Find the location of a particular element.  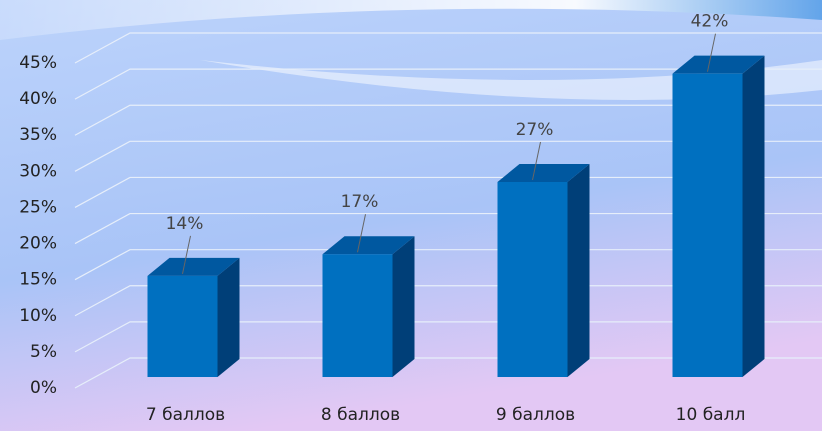

y-tick-label: 30% is located at coordinates (38, 171).